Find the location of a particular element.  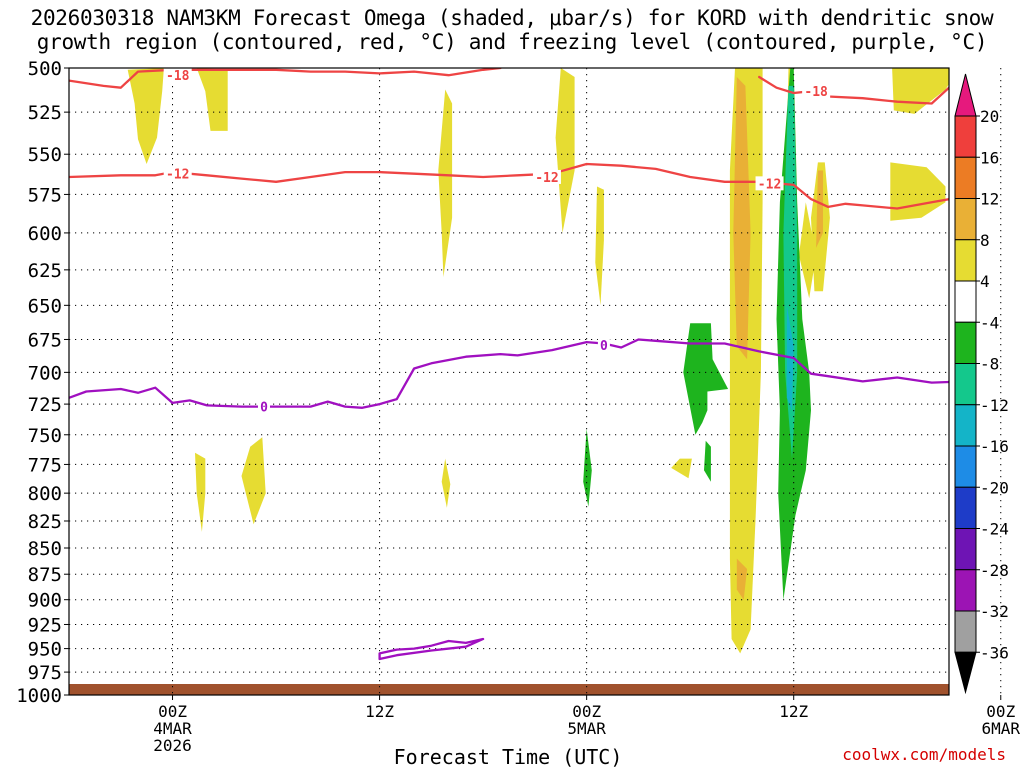

ytick-label-600: 600 is located at coordinates (45, 234).